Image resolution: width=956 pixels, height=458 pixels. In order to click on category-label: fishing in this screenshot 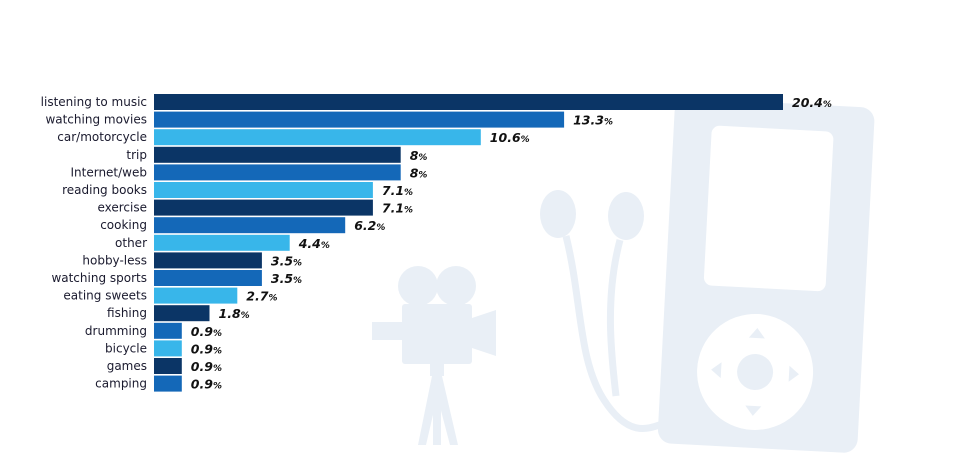, I will do `click(127, 313)`.